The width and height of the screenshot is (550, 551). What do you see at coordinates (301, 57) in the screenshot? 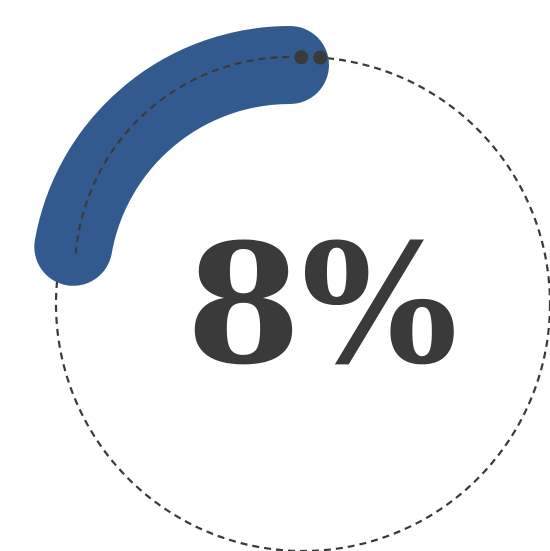
I see `start-marker-dot` at bounding box center [301, 57].